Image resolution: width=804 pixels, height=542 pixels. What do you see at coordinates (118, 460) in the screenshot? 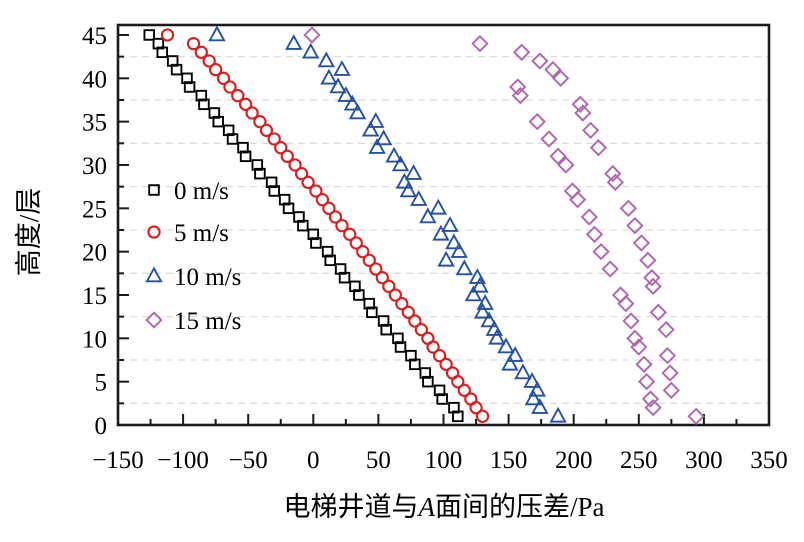
I see `x-tick-label: −150` at bounding box center [118, 460].